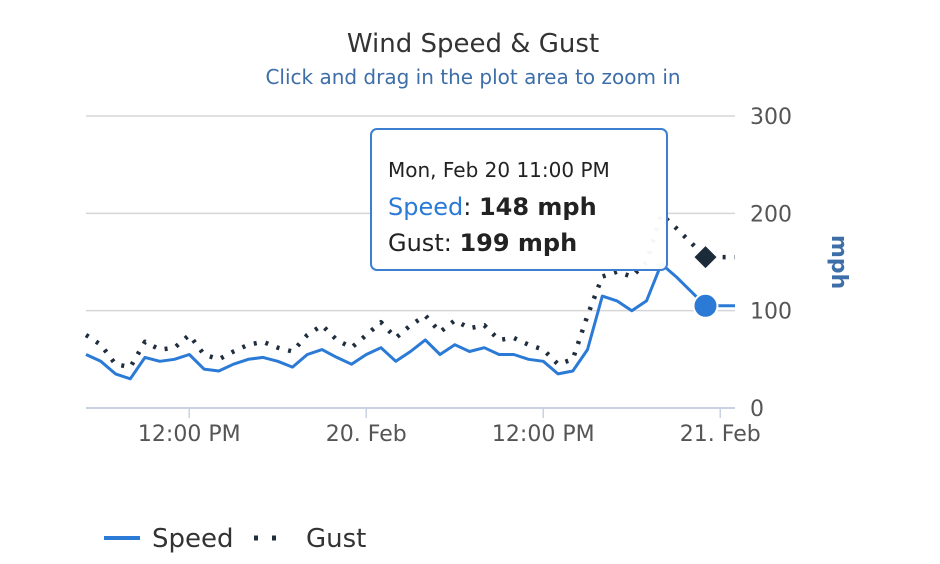 Image resolution: width=940 pixels, height=564 pixels. Describe the element at coordinates (193, 539) in the screenshot. I see `legend-speed-label: Speed` at that location.